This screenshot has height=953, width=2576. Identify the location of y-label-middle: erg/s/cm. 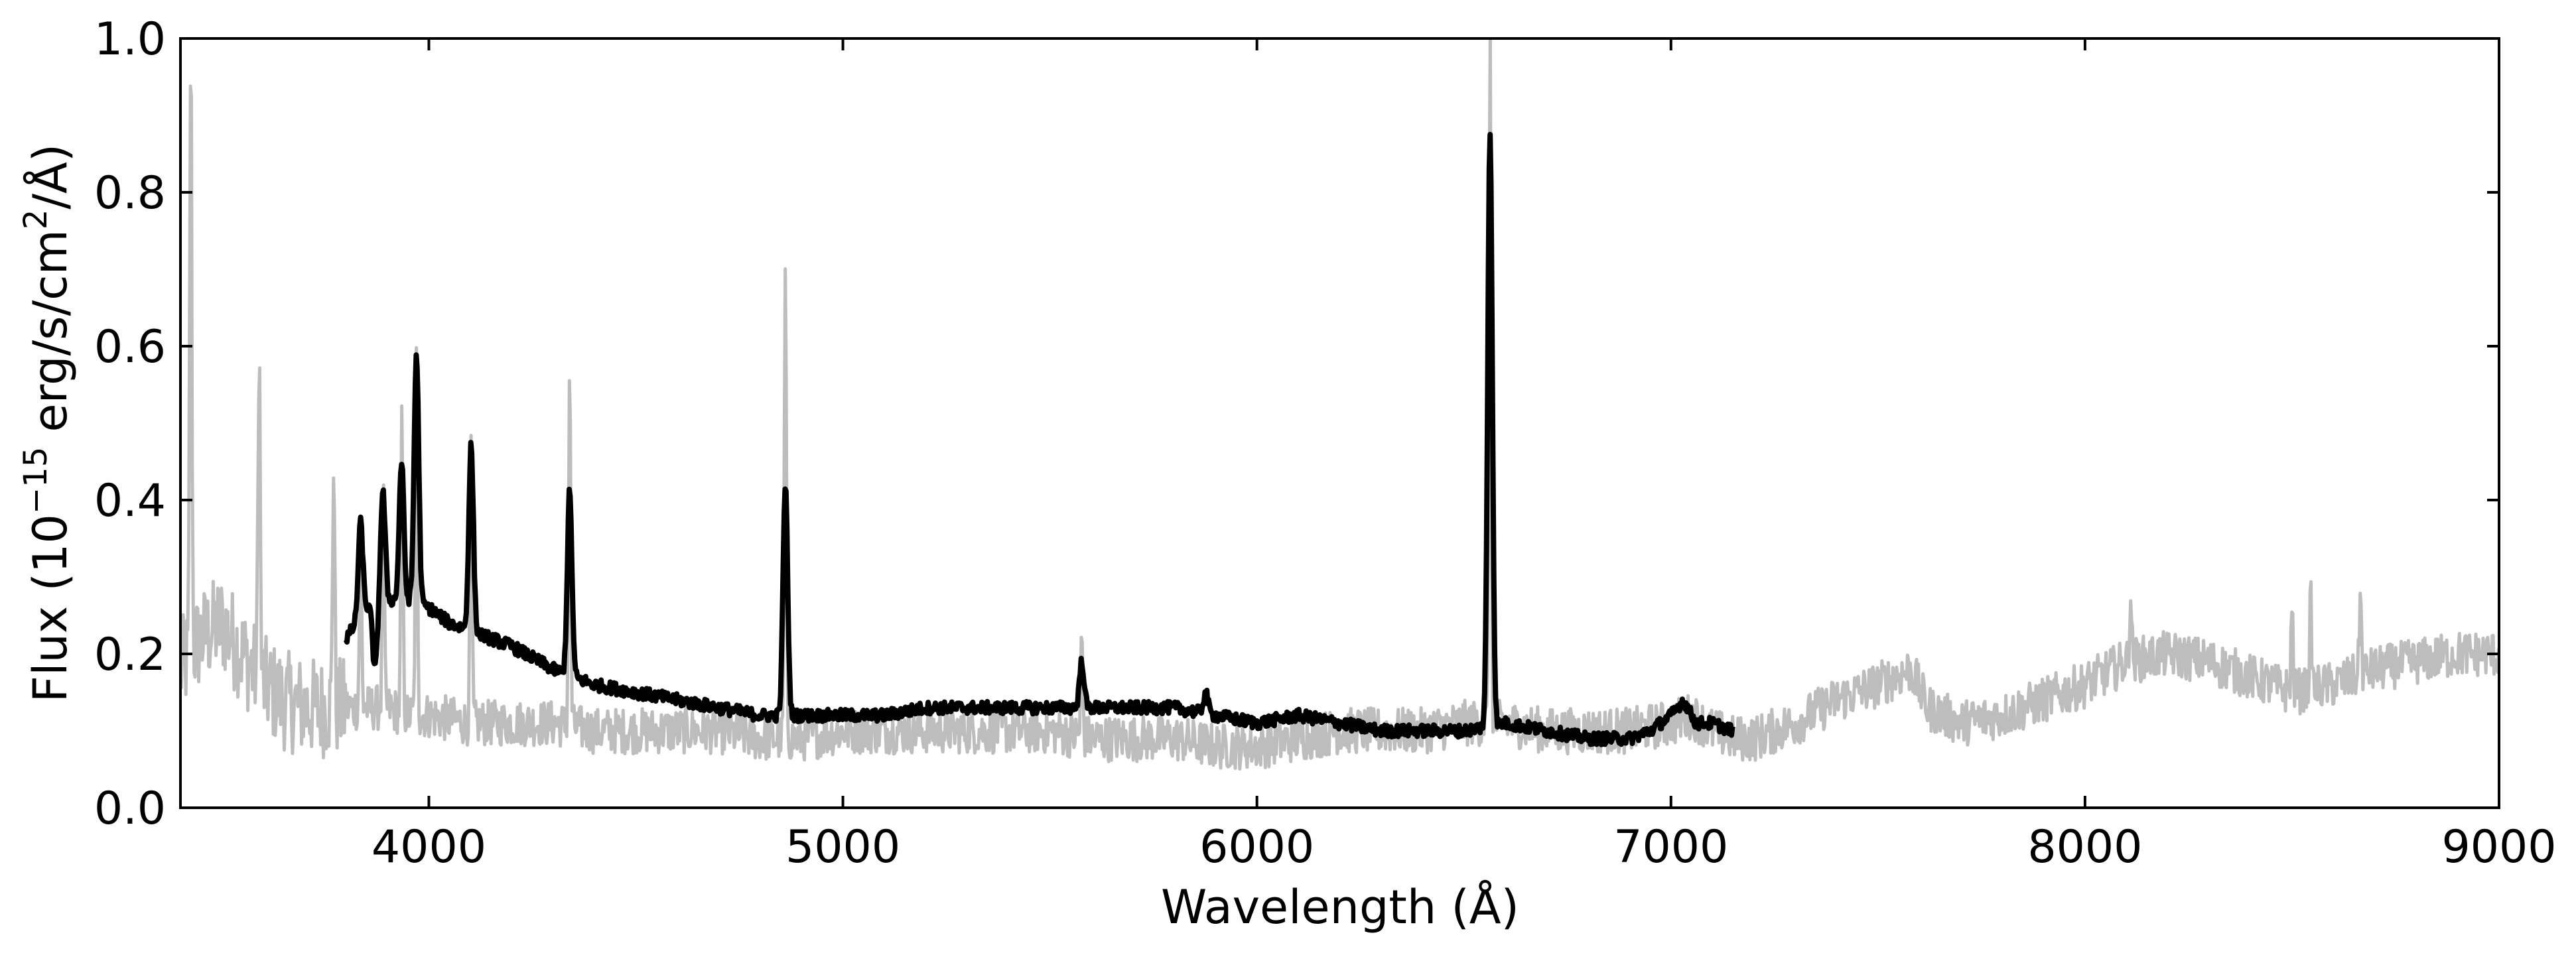
(50, 338).